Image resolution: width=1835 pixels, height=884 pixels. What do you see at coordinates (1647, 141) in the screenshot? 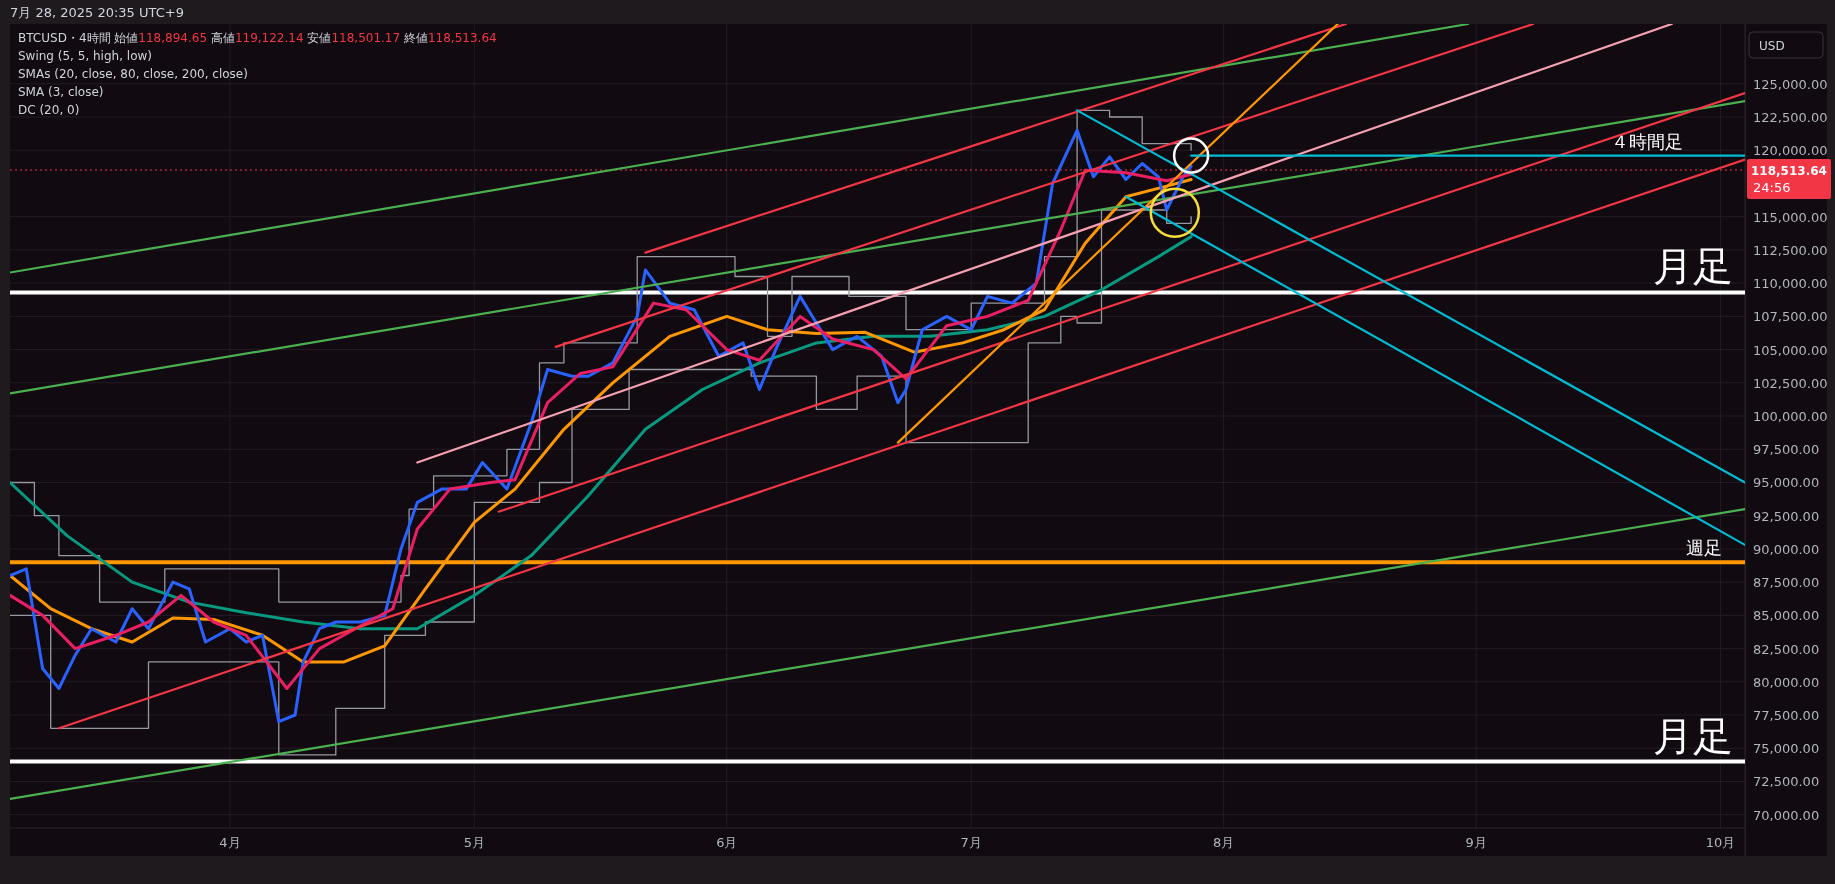
I see `annotation: ４時間足` at bounding box center [1647, 141].